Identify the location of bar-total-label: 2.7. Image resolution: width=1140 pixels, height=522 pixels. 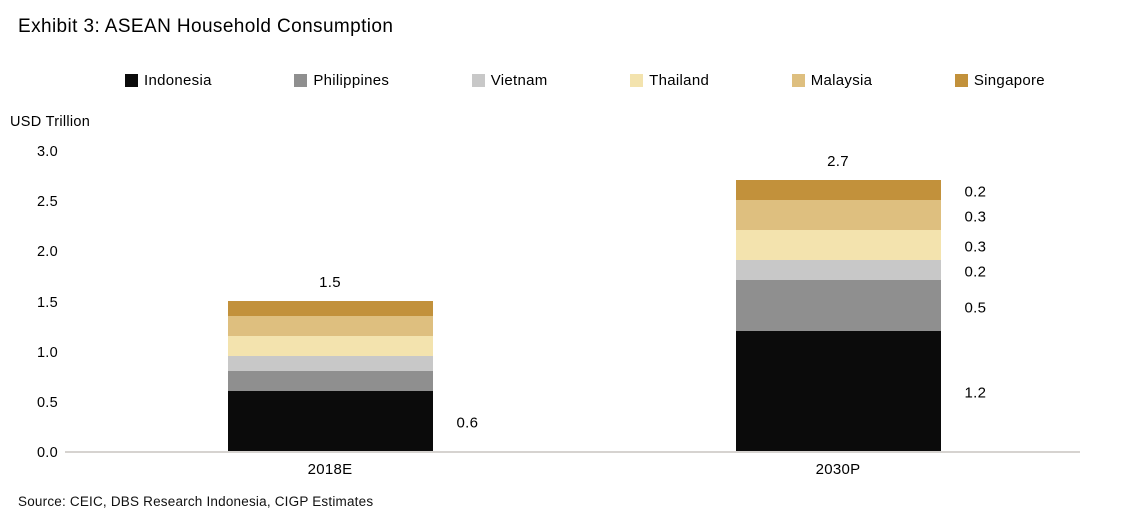
(838, 162).